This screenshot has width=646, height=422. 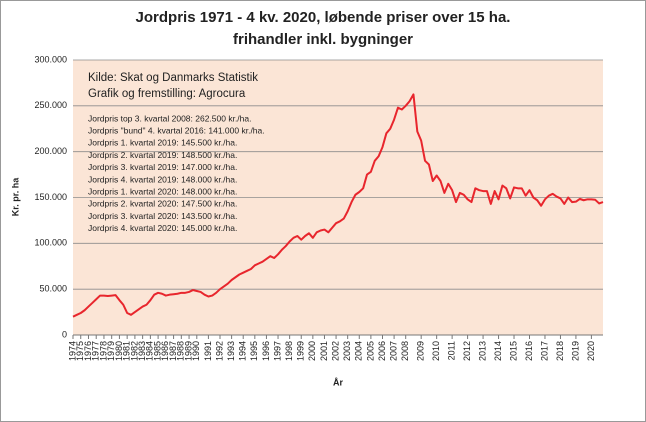 What do you see at coordinates (575, 351) in the screenshot?
I see `x-tick-label: 2019` at bounding box center [575, 351].